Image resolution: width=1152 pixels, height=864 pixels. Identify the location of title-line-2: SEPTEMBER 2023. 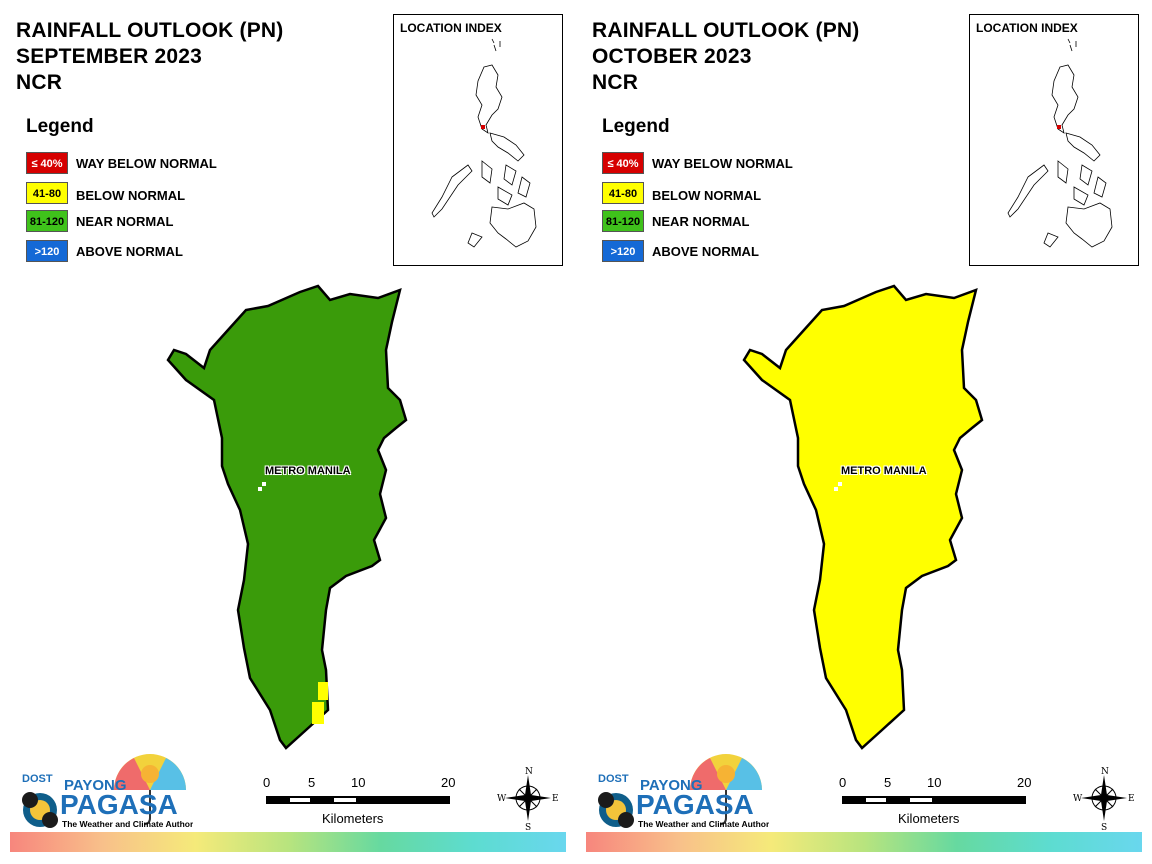
(109, 56).